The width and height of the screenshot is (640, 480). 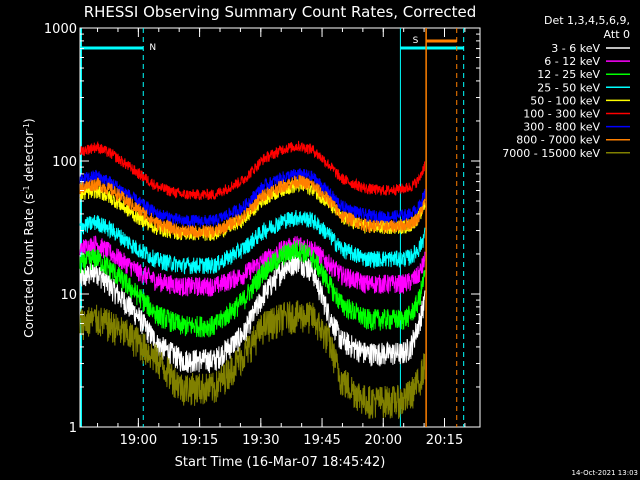 What do you see at coordinates (252, 266) in the screenshot?
I see `series-line-6-12-kev` at bounding box center [252, 266].